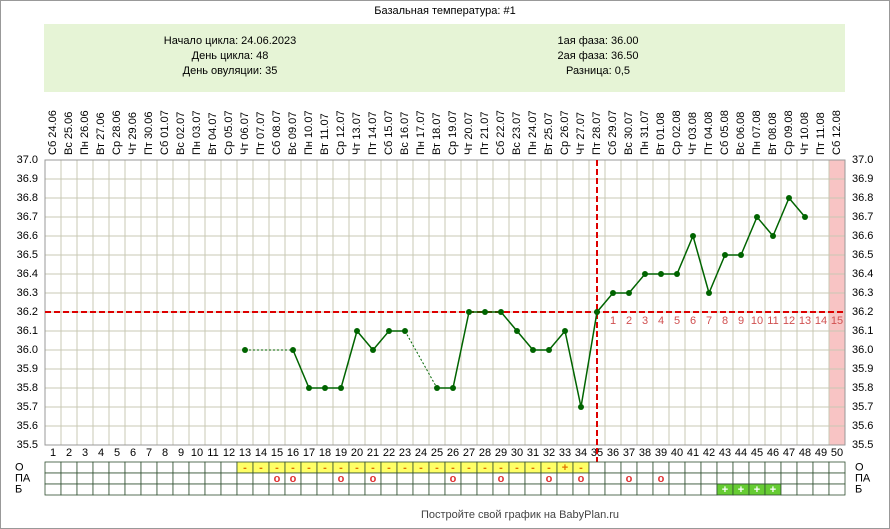 This screenshot has height=529, width=890. What do you see at coordinates (677, 321) in the screenshot?
I see `post-ovulation-day: 5` at bounding box center [677, 321].